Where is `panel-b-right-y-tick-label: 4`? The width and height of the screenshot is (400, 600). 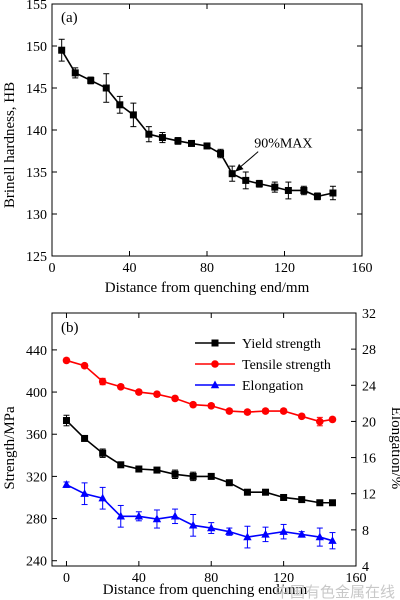
panel-b-right-y-tick-label: 4 is located at coordinates (365, 567).